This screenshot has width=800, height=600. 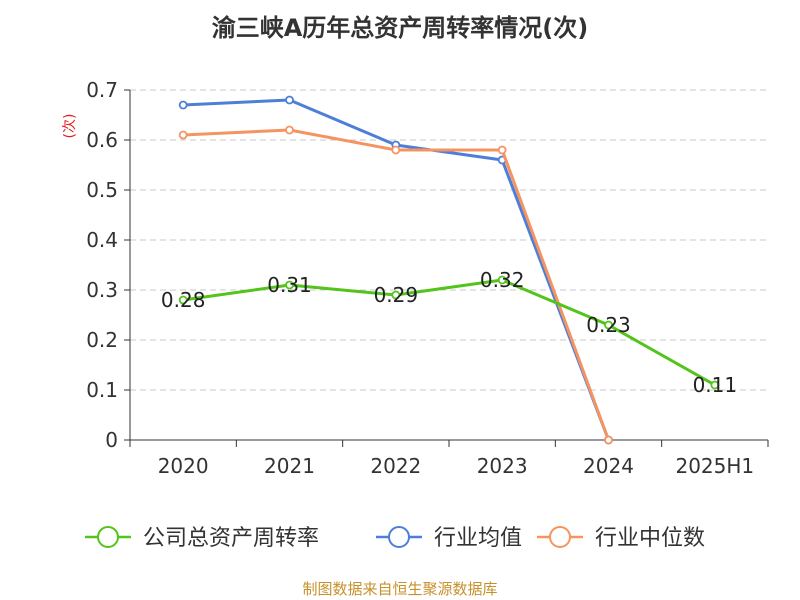 I want to click on x-tick-label: 2021, so click(x=289, y=466).